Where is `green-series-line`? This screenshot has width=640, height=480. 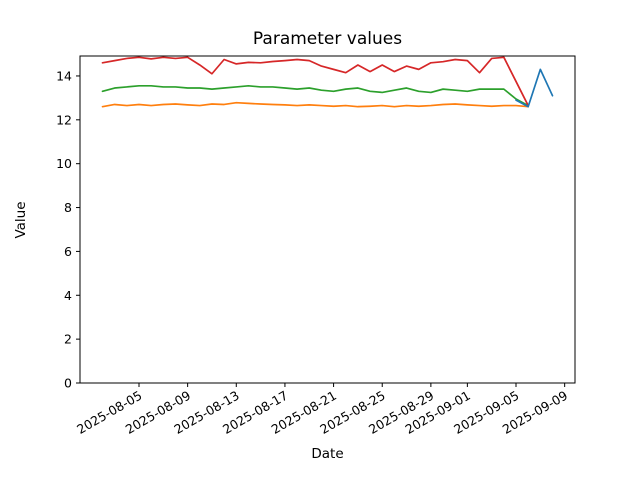
green-series-line is located at coordinates (315, 95).